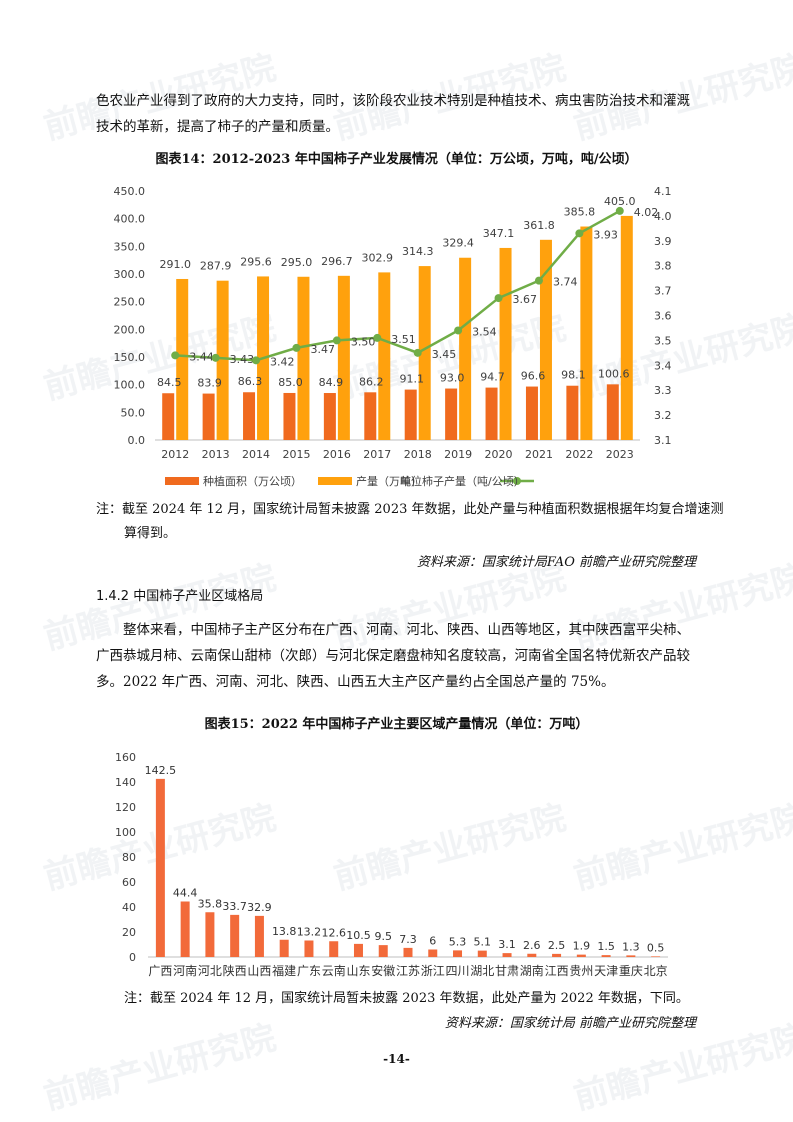 Image resolution: width=793 pixels, height=1122 pixels. What do you see at coordinates (557, 971) in the screenshot?
I see `region-tick-label: 江西` at bounding box center [557, 971].